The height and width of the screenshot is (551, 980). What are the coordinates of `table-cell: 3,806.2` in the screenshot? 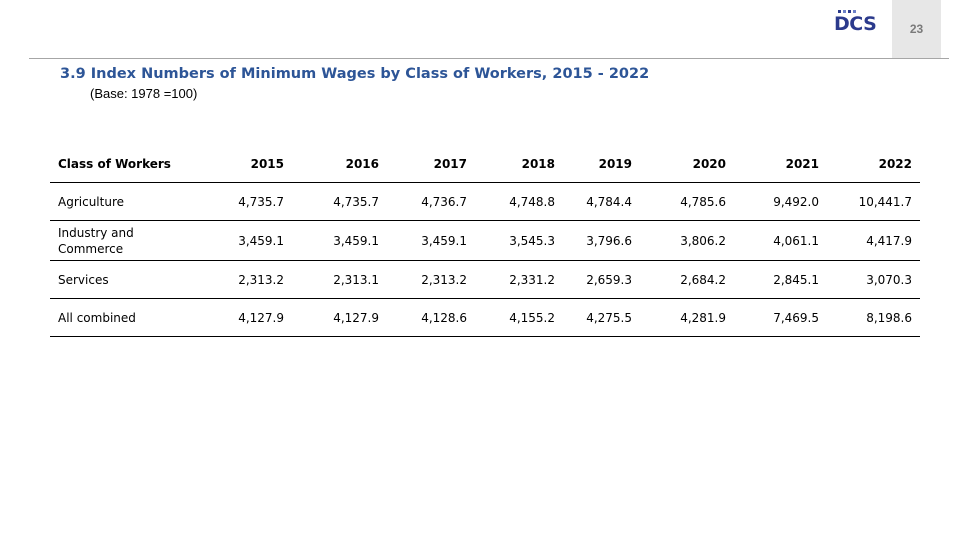 It's located at (687, 240).